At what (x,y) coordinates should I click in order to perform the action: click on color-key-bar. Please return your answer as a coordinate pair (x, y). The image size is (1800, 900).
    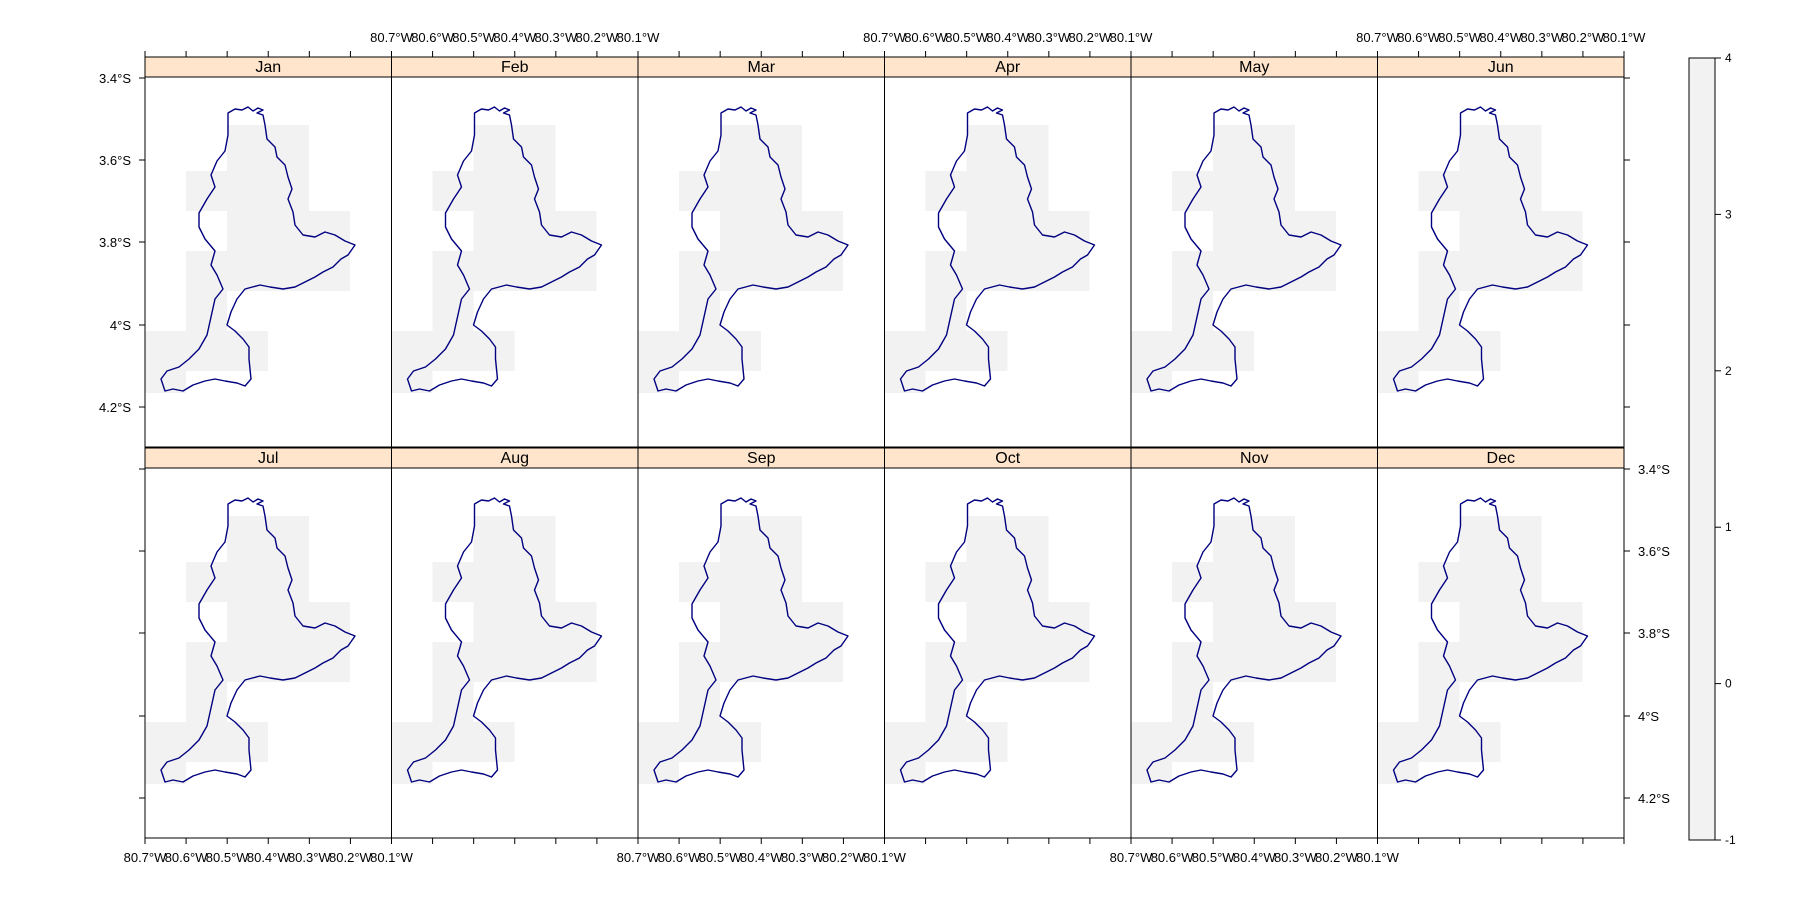
    Looking at the image, I should click on (1702, 449).